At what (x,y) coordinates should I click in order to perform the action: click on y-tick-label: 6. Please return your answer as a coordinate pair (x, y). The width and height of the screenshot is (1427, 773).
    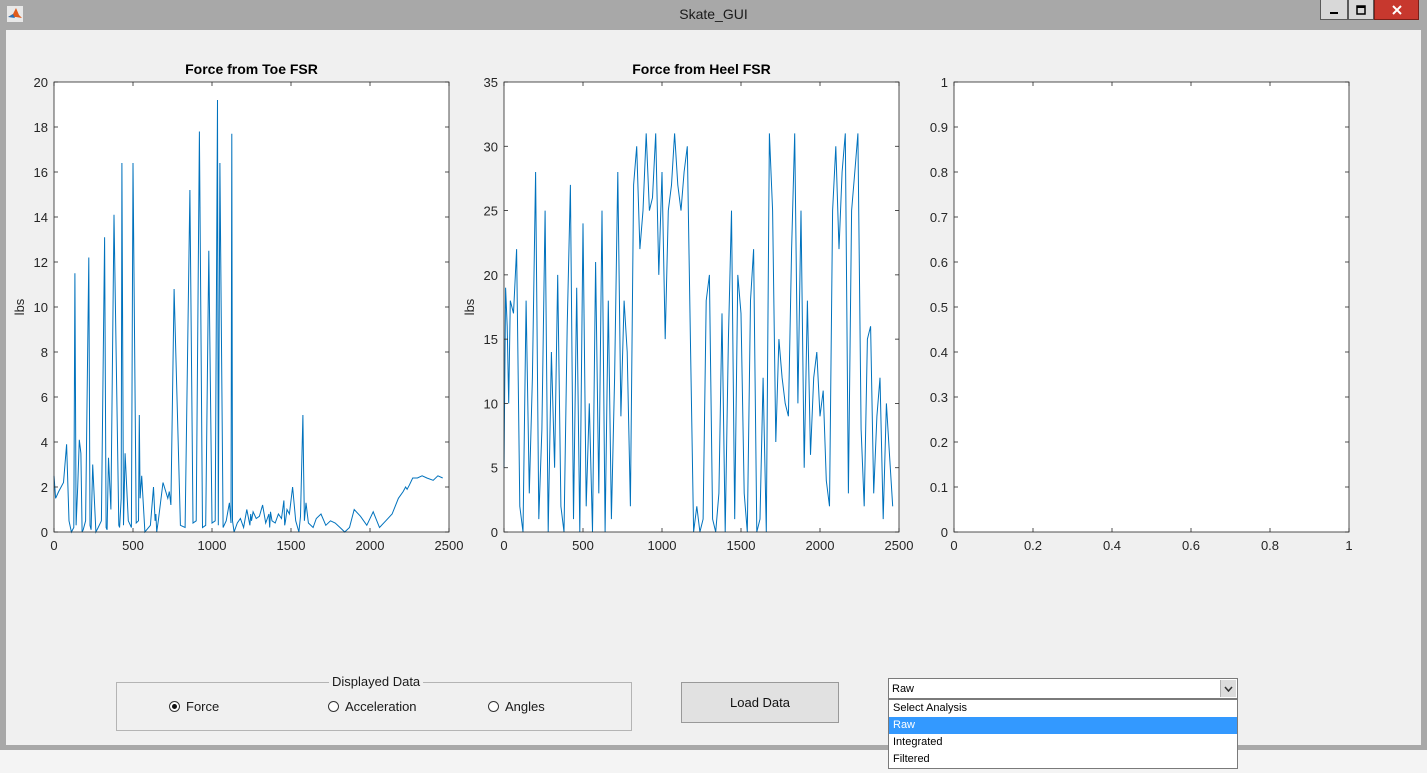
    Looking at the image, I should click on (44, 397).